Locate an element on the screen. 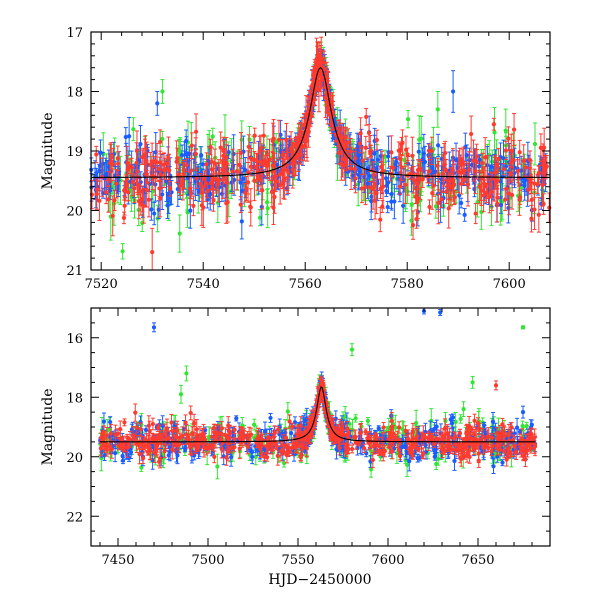 Image resolution: width=600 pixels, height=600 pixels. top-x-tick-label: 7580 is located at coordinates (407, 284).